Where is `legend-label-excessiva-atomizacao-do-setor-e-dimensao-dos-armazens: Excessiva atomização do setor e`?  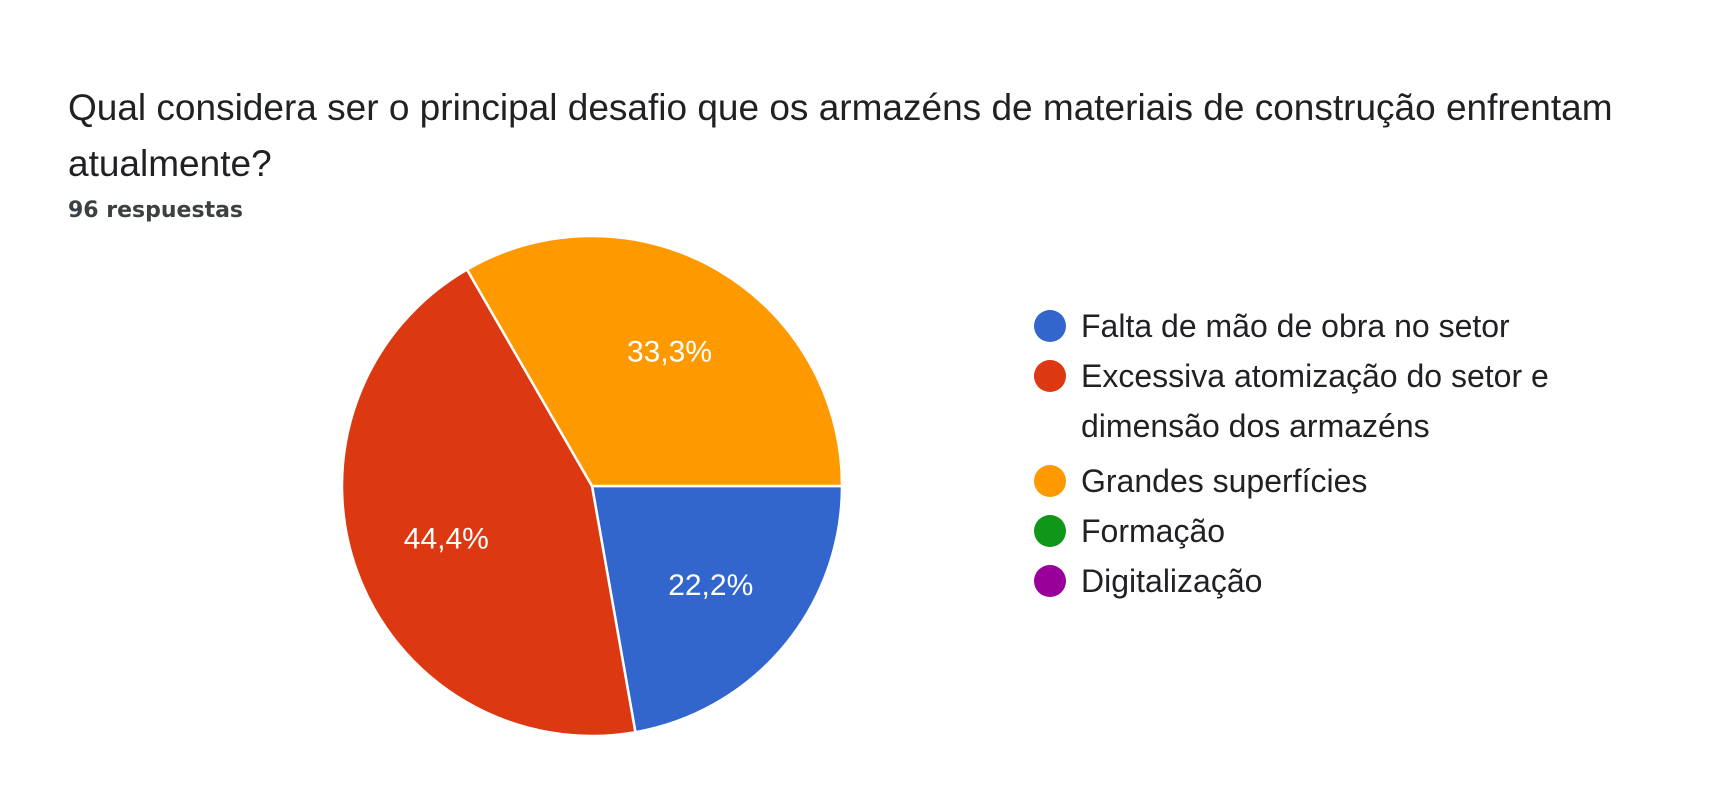 legend-label-excessiva-atomizacao-do-setor-e-dimensao-dos-armazens: Excessiva atomização do setor e is located at coordinates (1315, 376).